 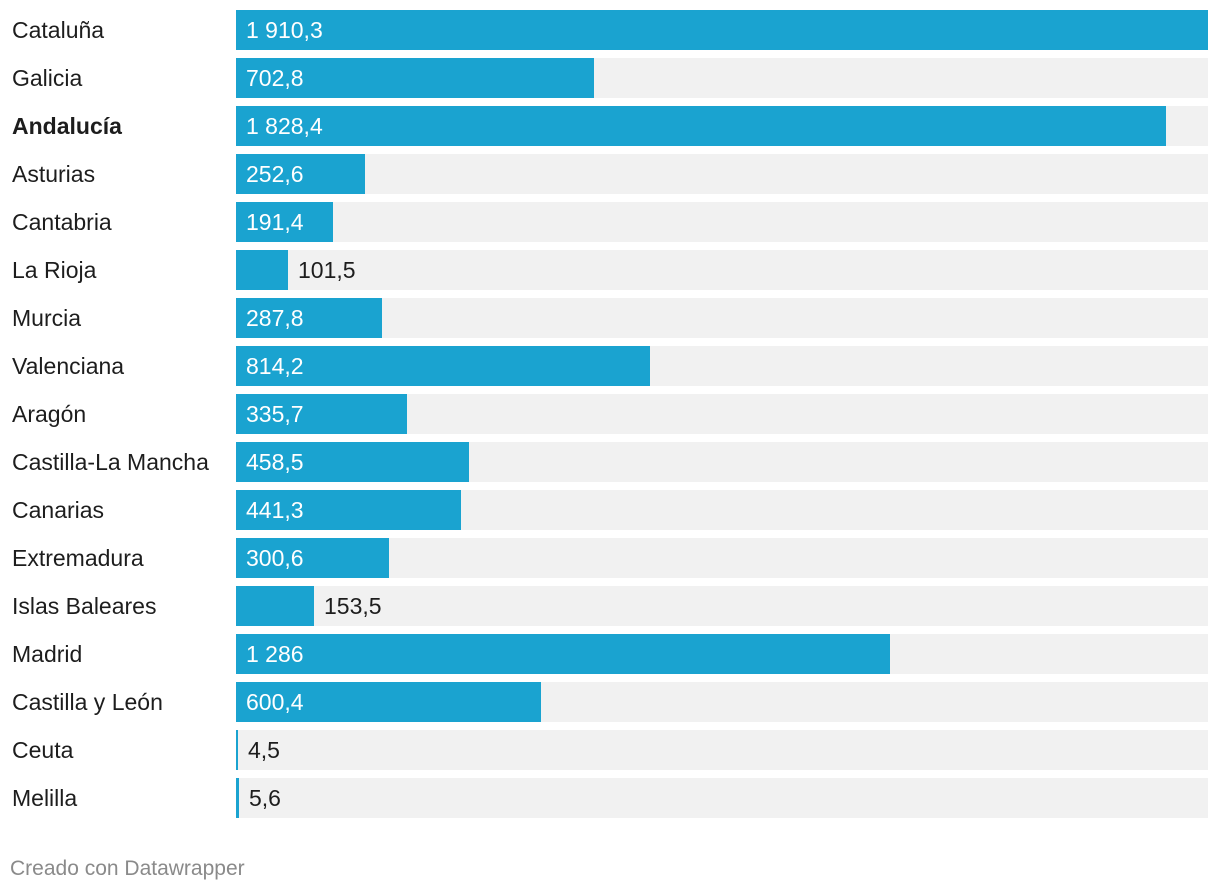 What do you see at coordinates (275, 222) in the screenshot?
I see `value-label: 191,4` at bounding box center [275, 222].